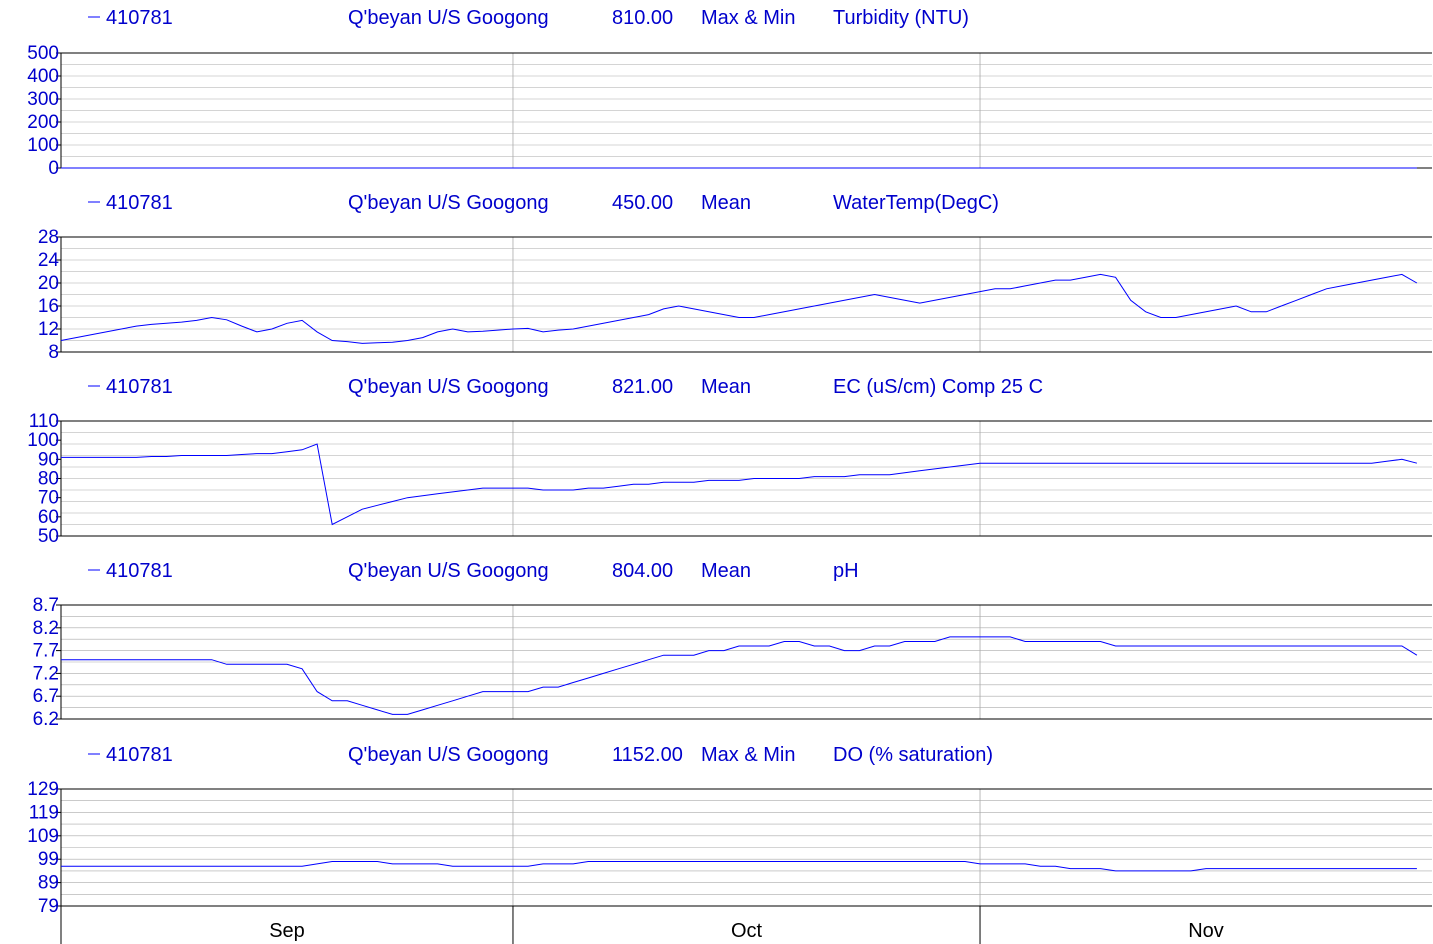  What do you see at coordinates (43, 789) in the screenshot?
I see `y-tick-label: 129` at bounding box center [43, 789].